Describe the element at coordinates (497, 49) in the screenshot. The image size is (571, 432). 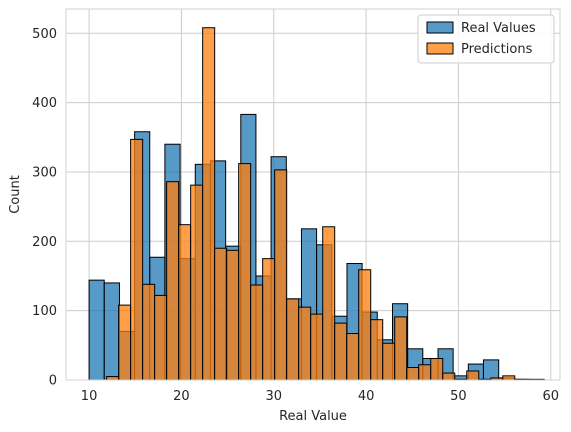
I see `legend-label-predictions: Predictions` at that location.